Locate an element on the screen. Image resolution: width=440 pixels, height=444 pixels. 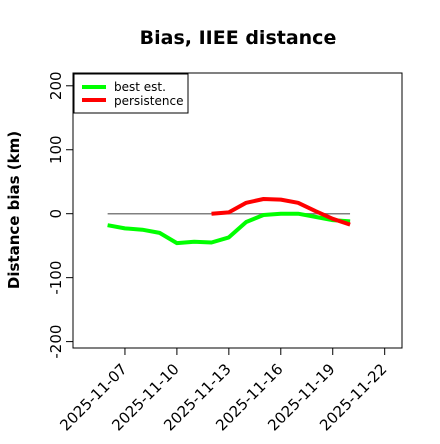
legend-label-best-est: best est. is located at coordinates (140, 87).